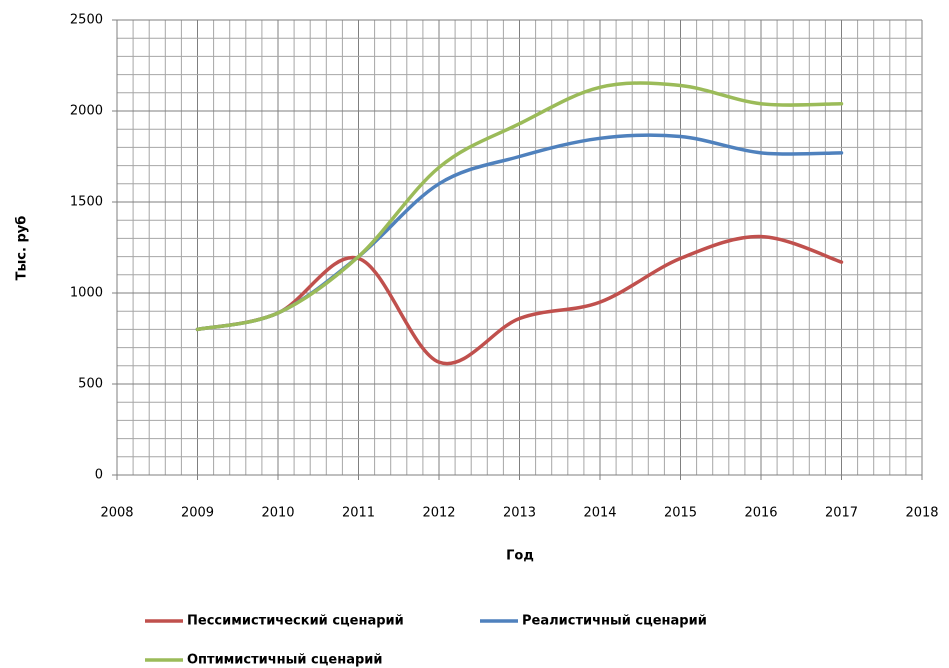  What do you see at coordinates (519, 300) in the screenshot?
I see `series-line` at bounding box center [519, 300].